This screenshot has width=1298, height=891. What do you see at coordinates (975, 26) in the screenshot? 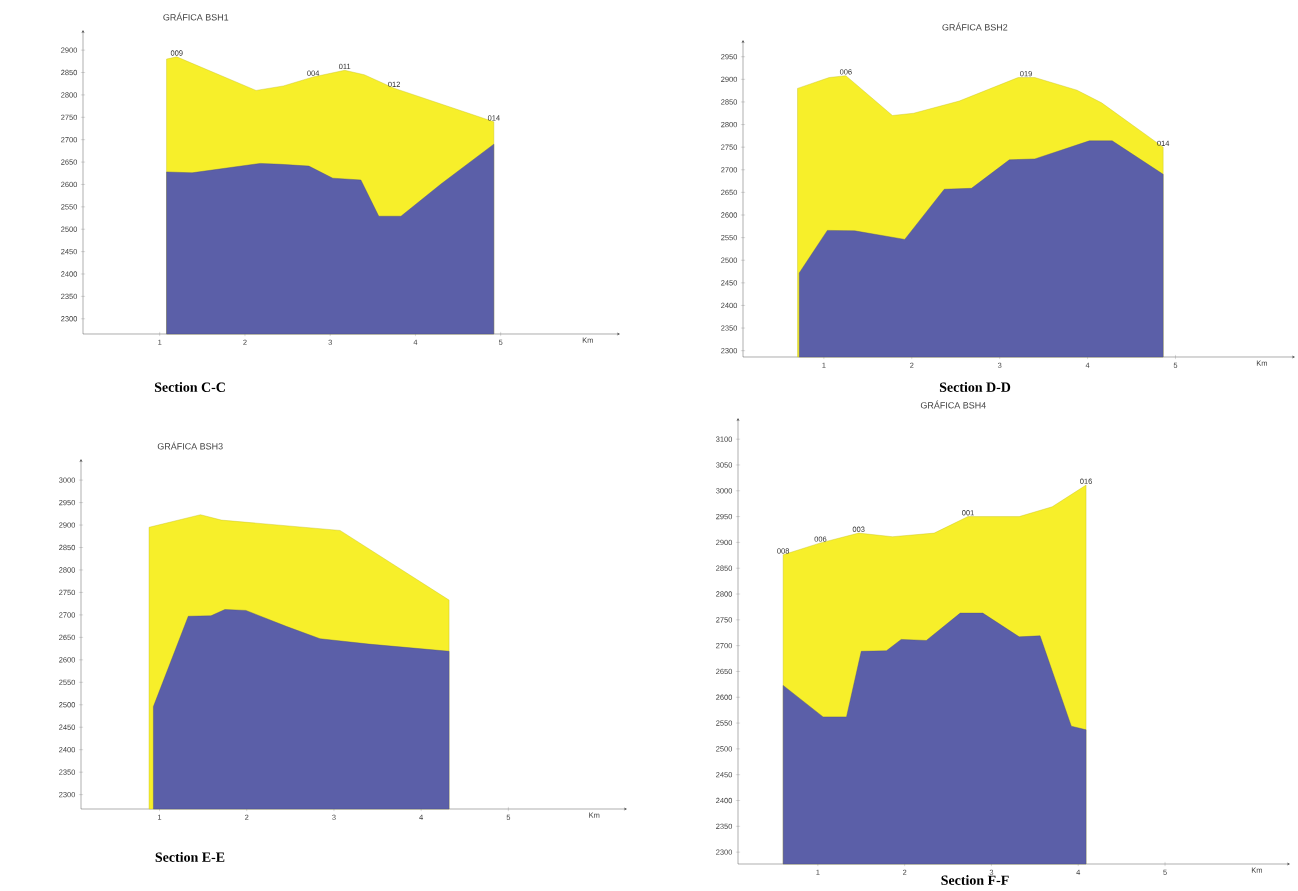
I see `chart-title: GRÁFICA BSH2` at bounding box center [975, 26].